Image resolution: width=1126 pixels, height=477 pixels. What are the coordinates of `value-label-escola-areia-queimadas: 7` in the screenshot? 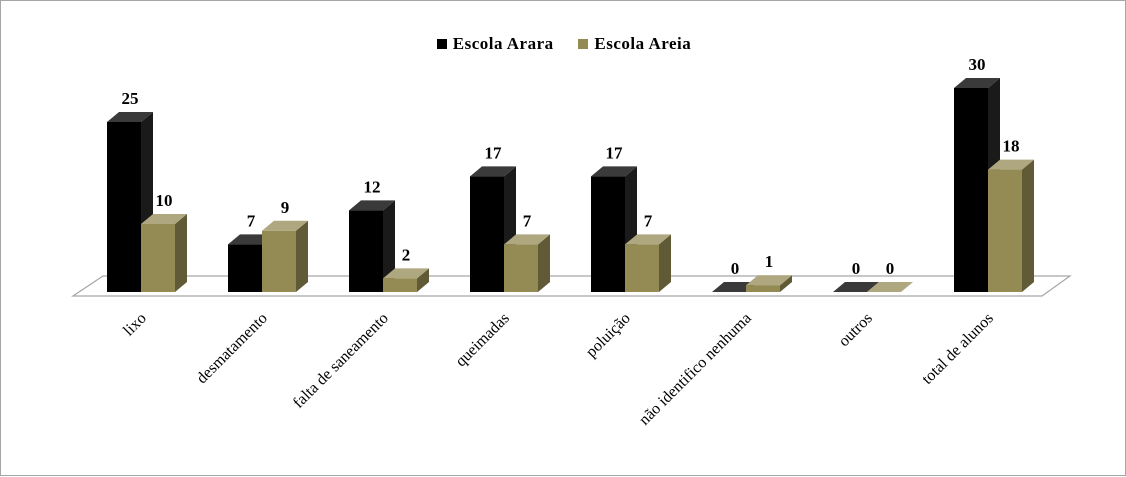 It's located at (527, 220).